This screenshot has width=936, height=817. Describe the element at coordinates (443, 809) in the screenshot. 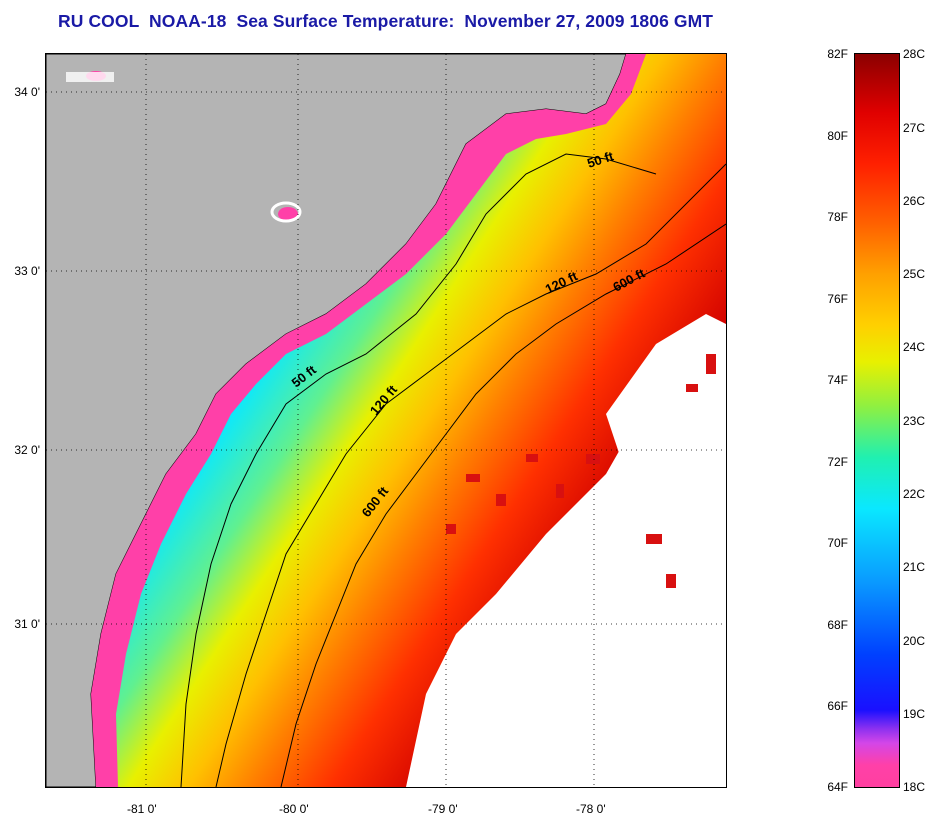

I see `lon-label-79: -79 0'` at that location.